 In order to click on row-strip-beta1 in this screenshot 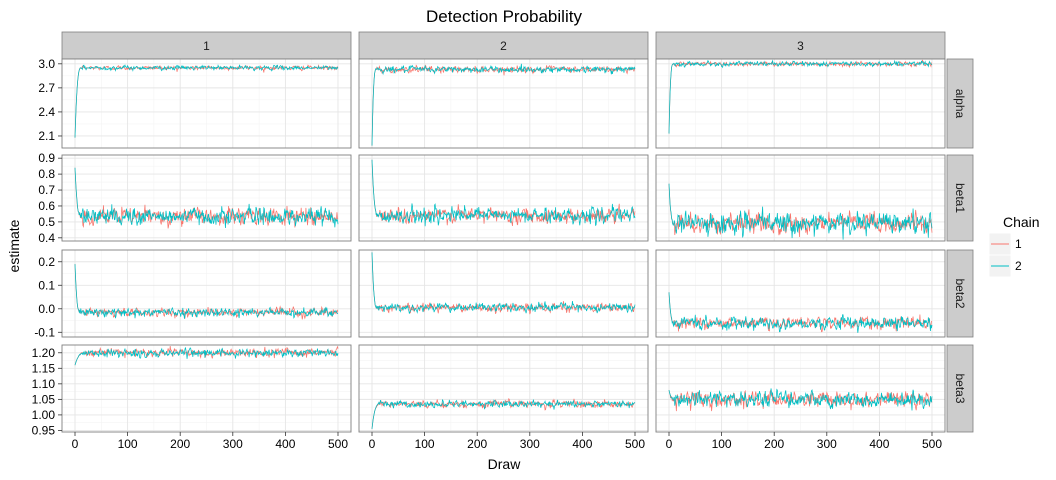, I will do `click(960, 198)`.